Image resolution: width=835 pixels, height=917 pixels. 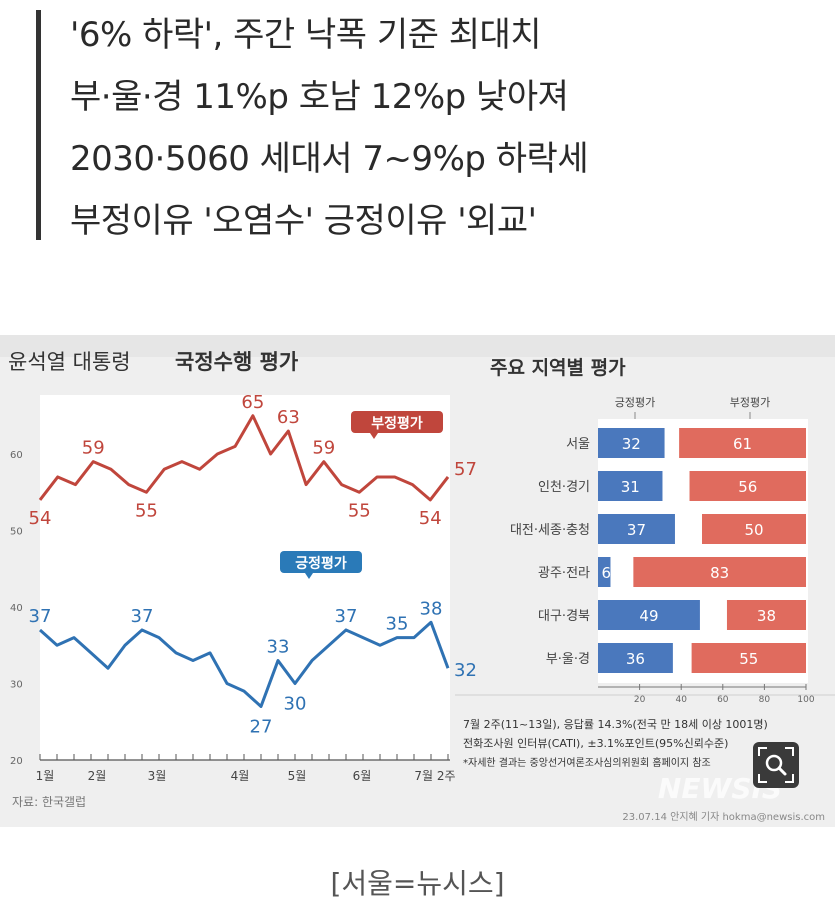 I want to click on bar-x-tick-label: 100, so click(x=805, y=700).